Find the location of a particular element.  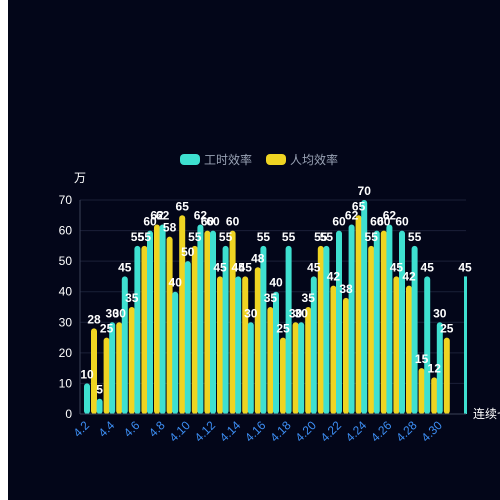

x-tick-label: 4.20 is located at coordinates (306, 431).